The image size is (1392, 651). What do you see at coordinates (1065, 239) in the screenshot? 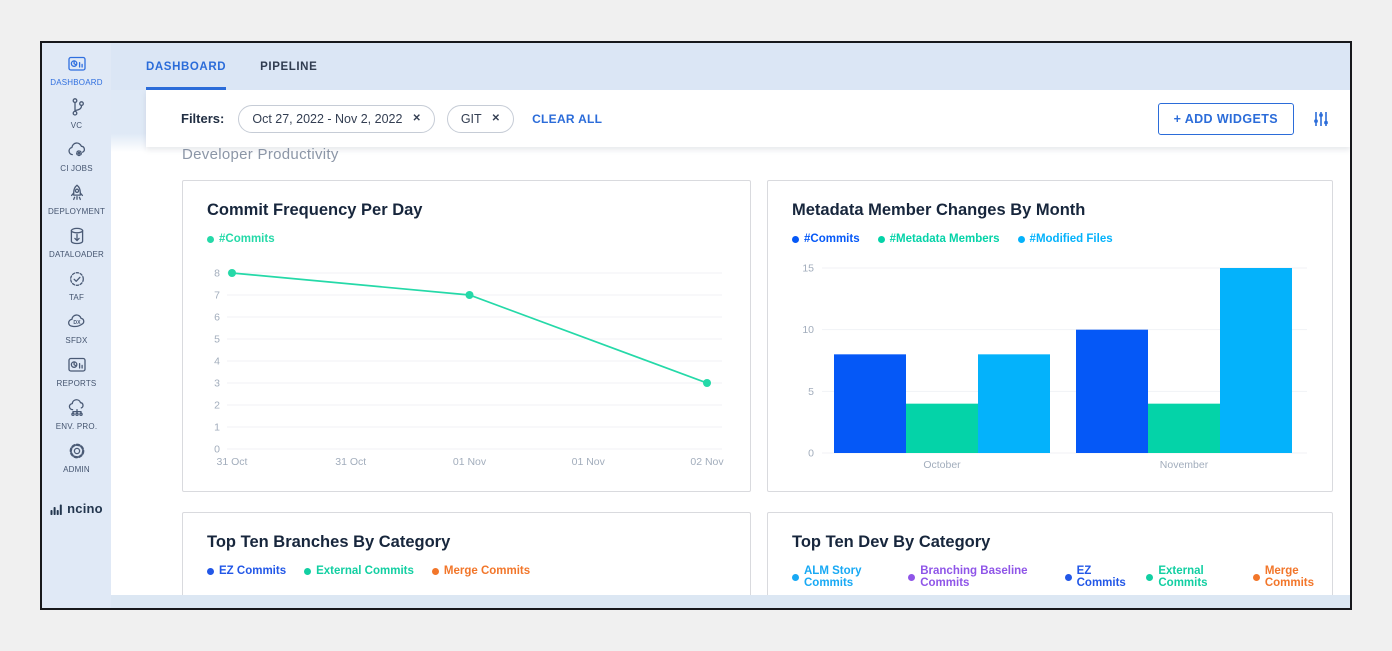
I see `legend-item: #Modified Files` at bounding box center [1065, 239].